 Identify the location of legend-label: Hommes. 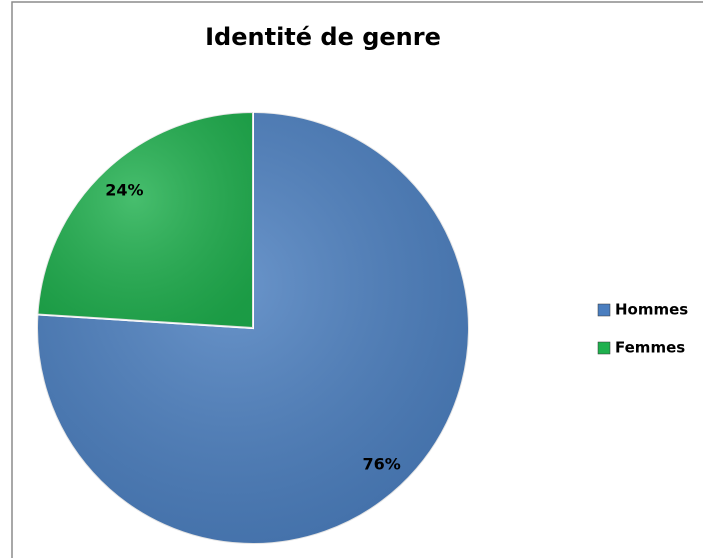
(651, 310).